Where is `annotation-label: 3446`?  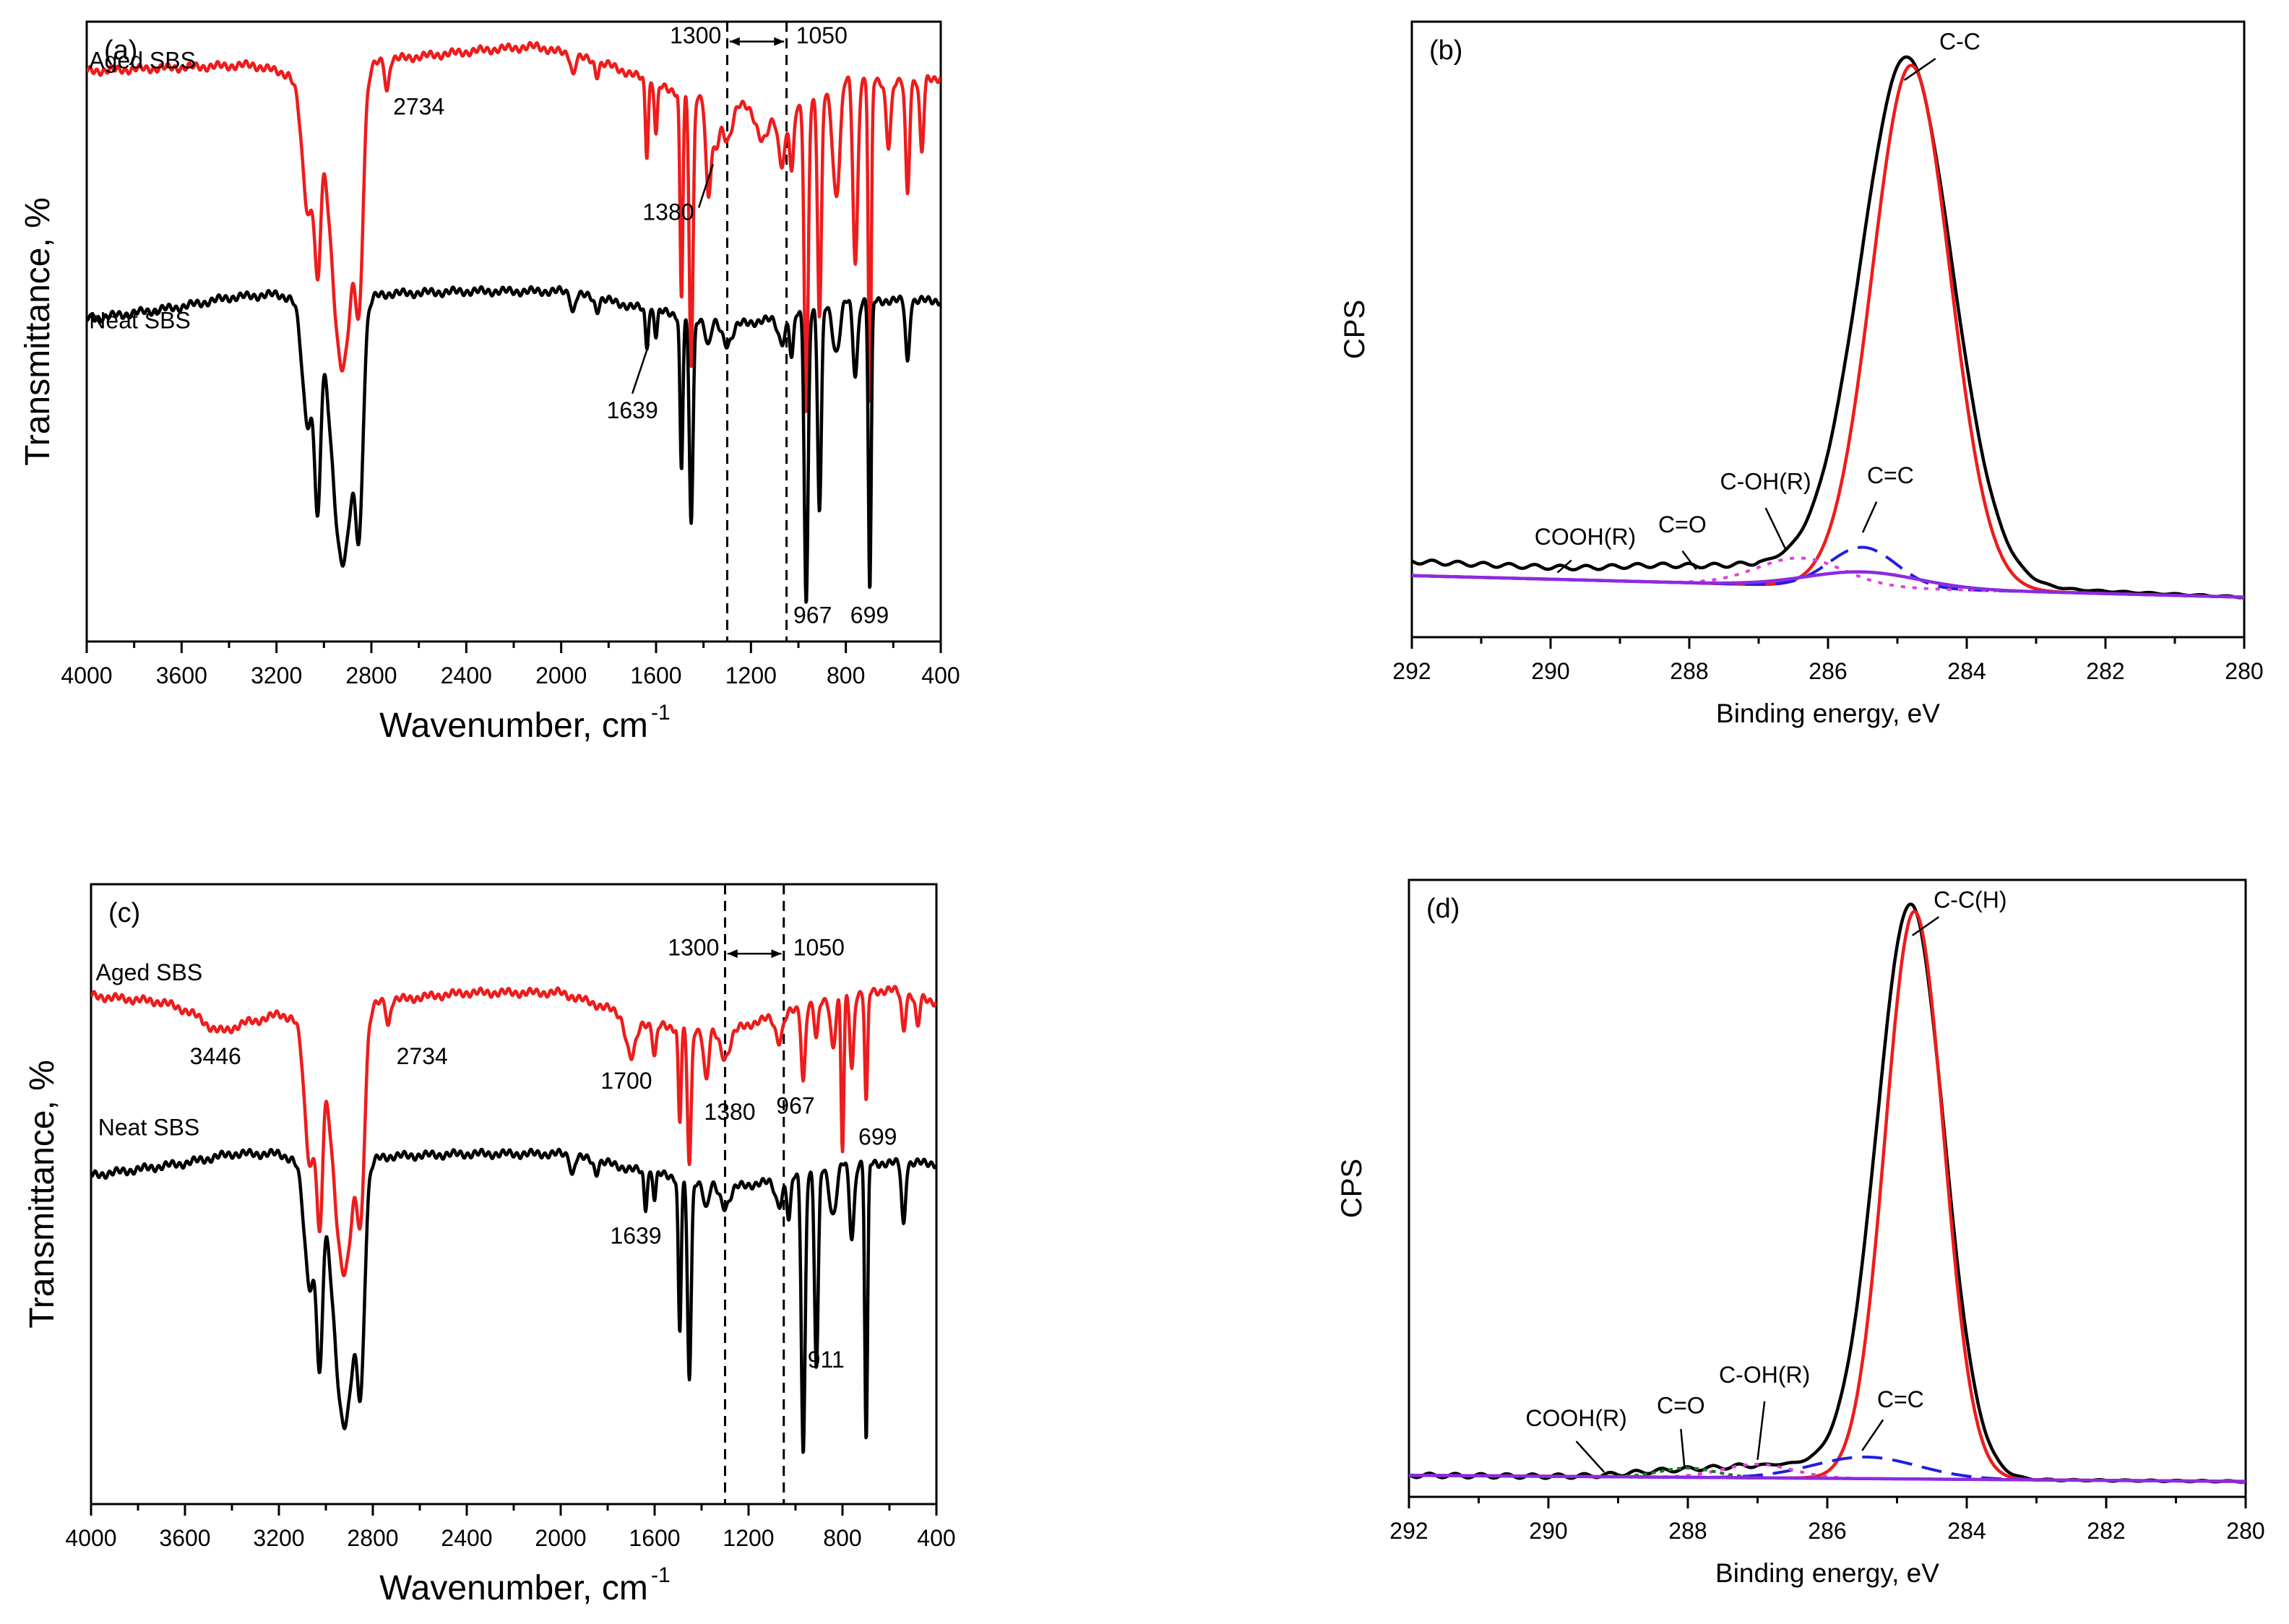 annotation-label: 3446 is located at coordinates (216, 1056).